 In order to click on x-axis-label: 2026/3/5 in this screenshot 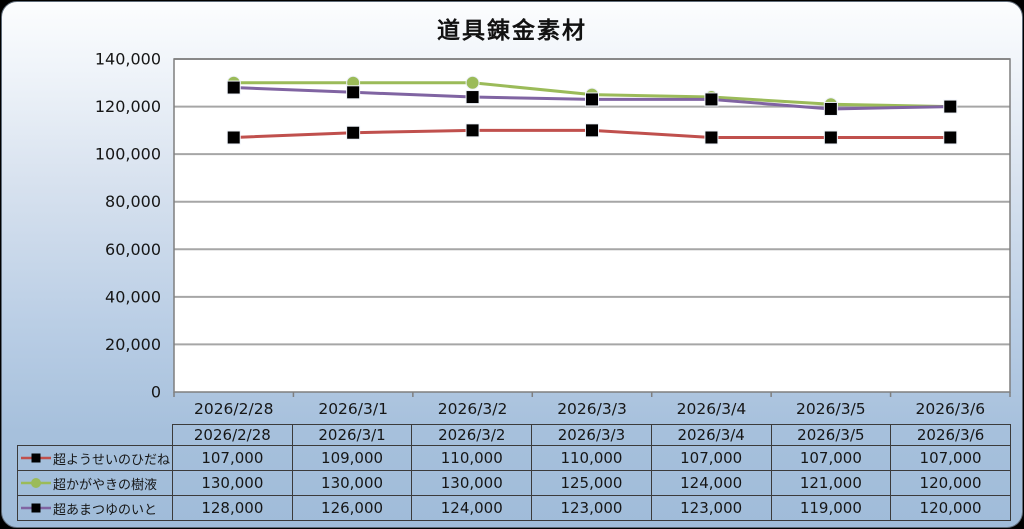, I will do `click(831, 409)`.